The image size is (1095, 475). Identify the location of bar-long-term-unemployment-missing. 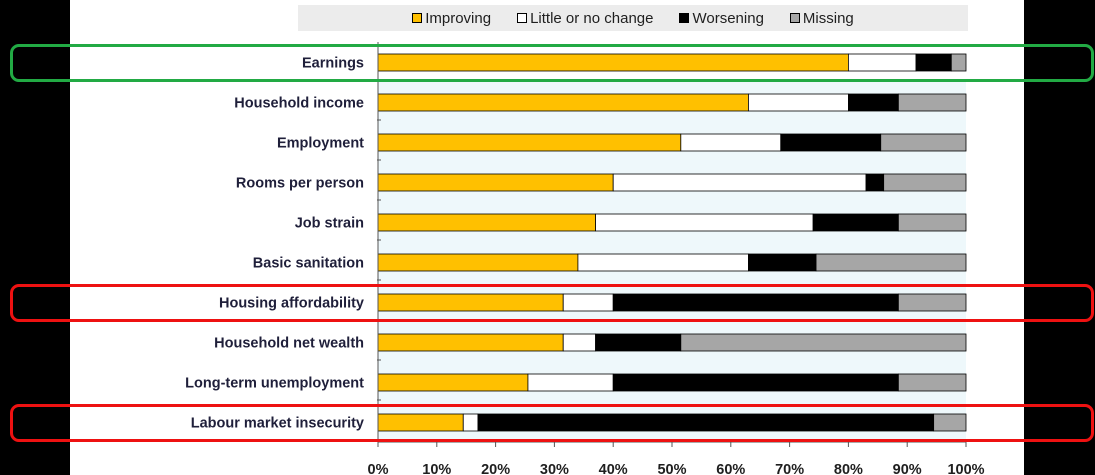
(932, 382).